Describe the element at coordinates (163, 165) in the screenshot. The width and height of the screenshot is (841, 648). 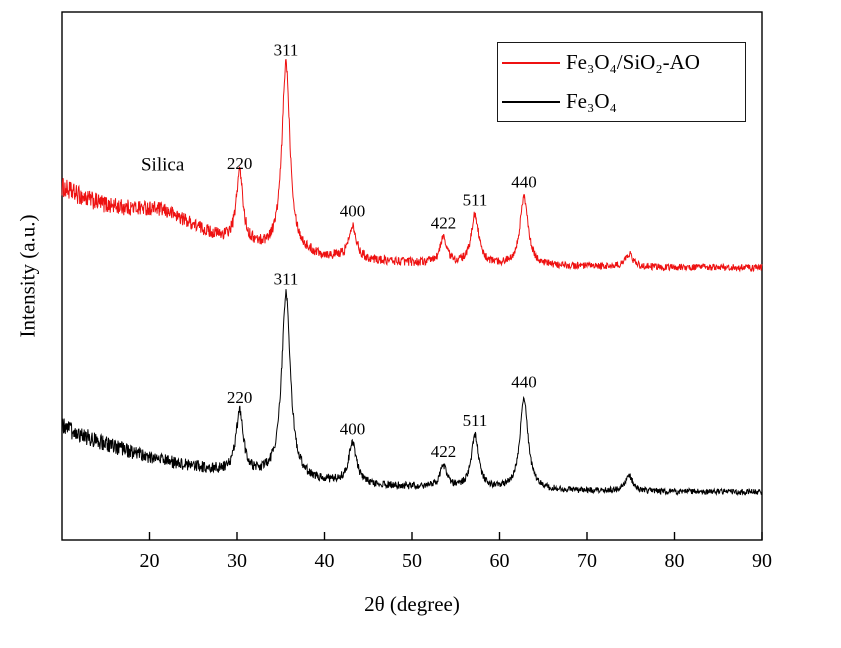
I see `annotation-silica: Silica` at that location.